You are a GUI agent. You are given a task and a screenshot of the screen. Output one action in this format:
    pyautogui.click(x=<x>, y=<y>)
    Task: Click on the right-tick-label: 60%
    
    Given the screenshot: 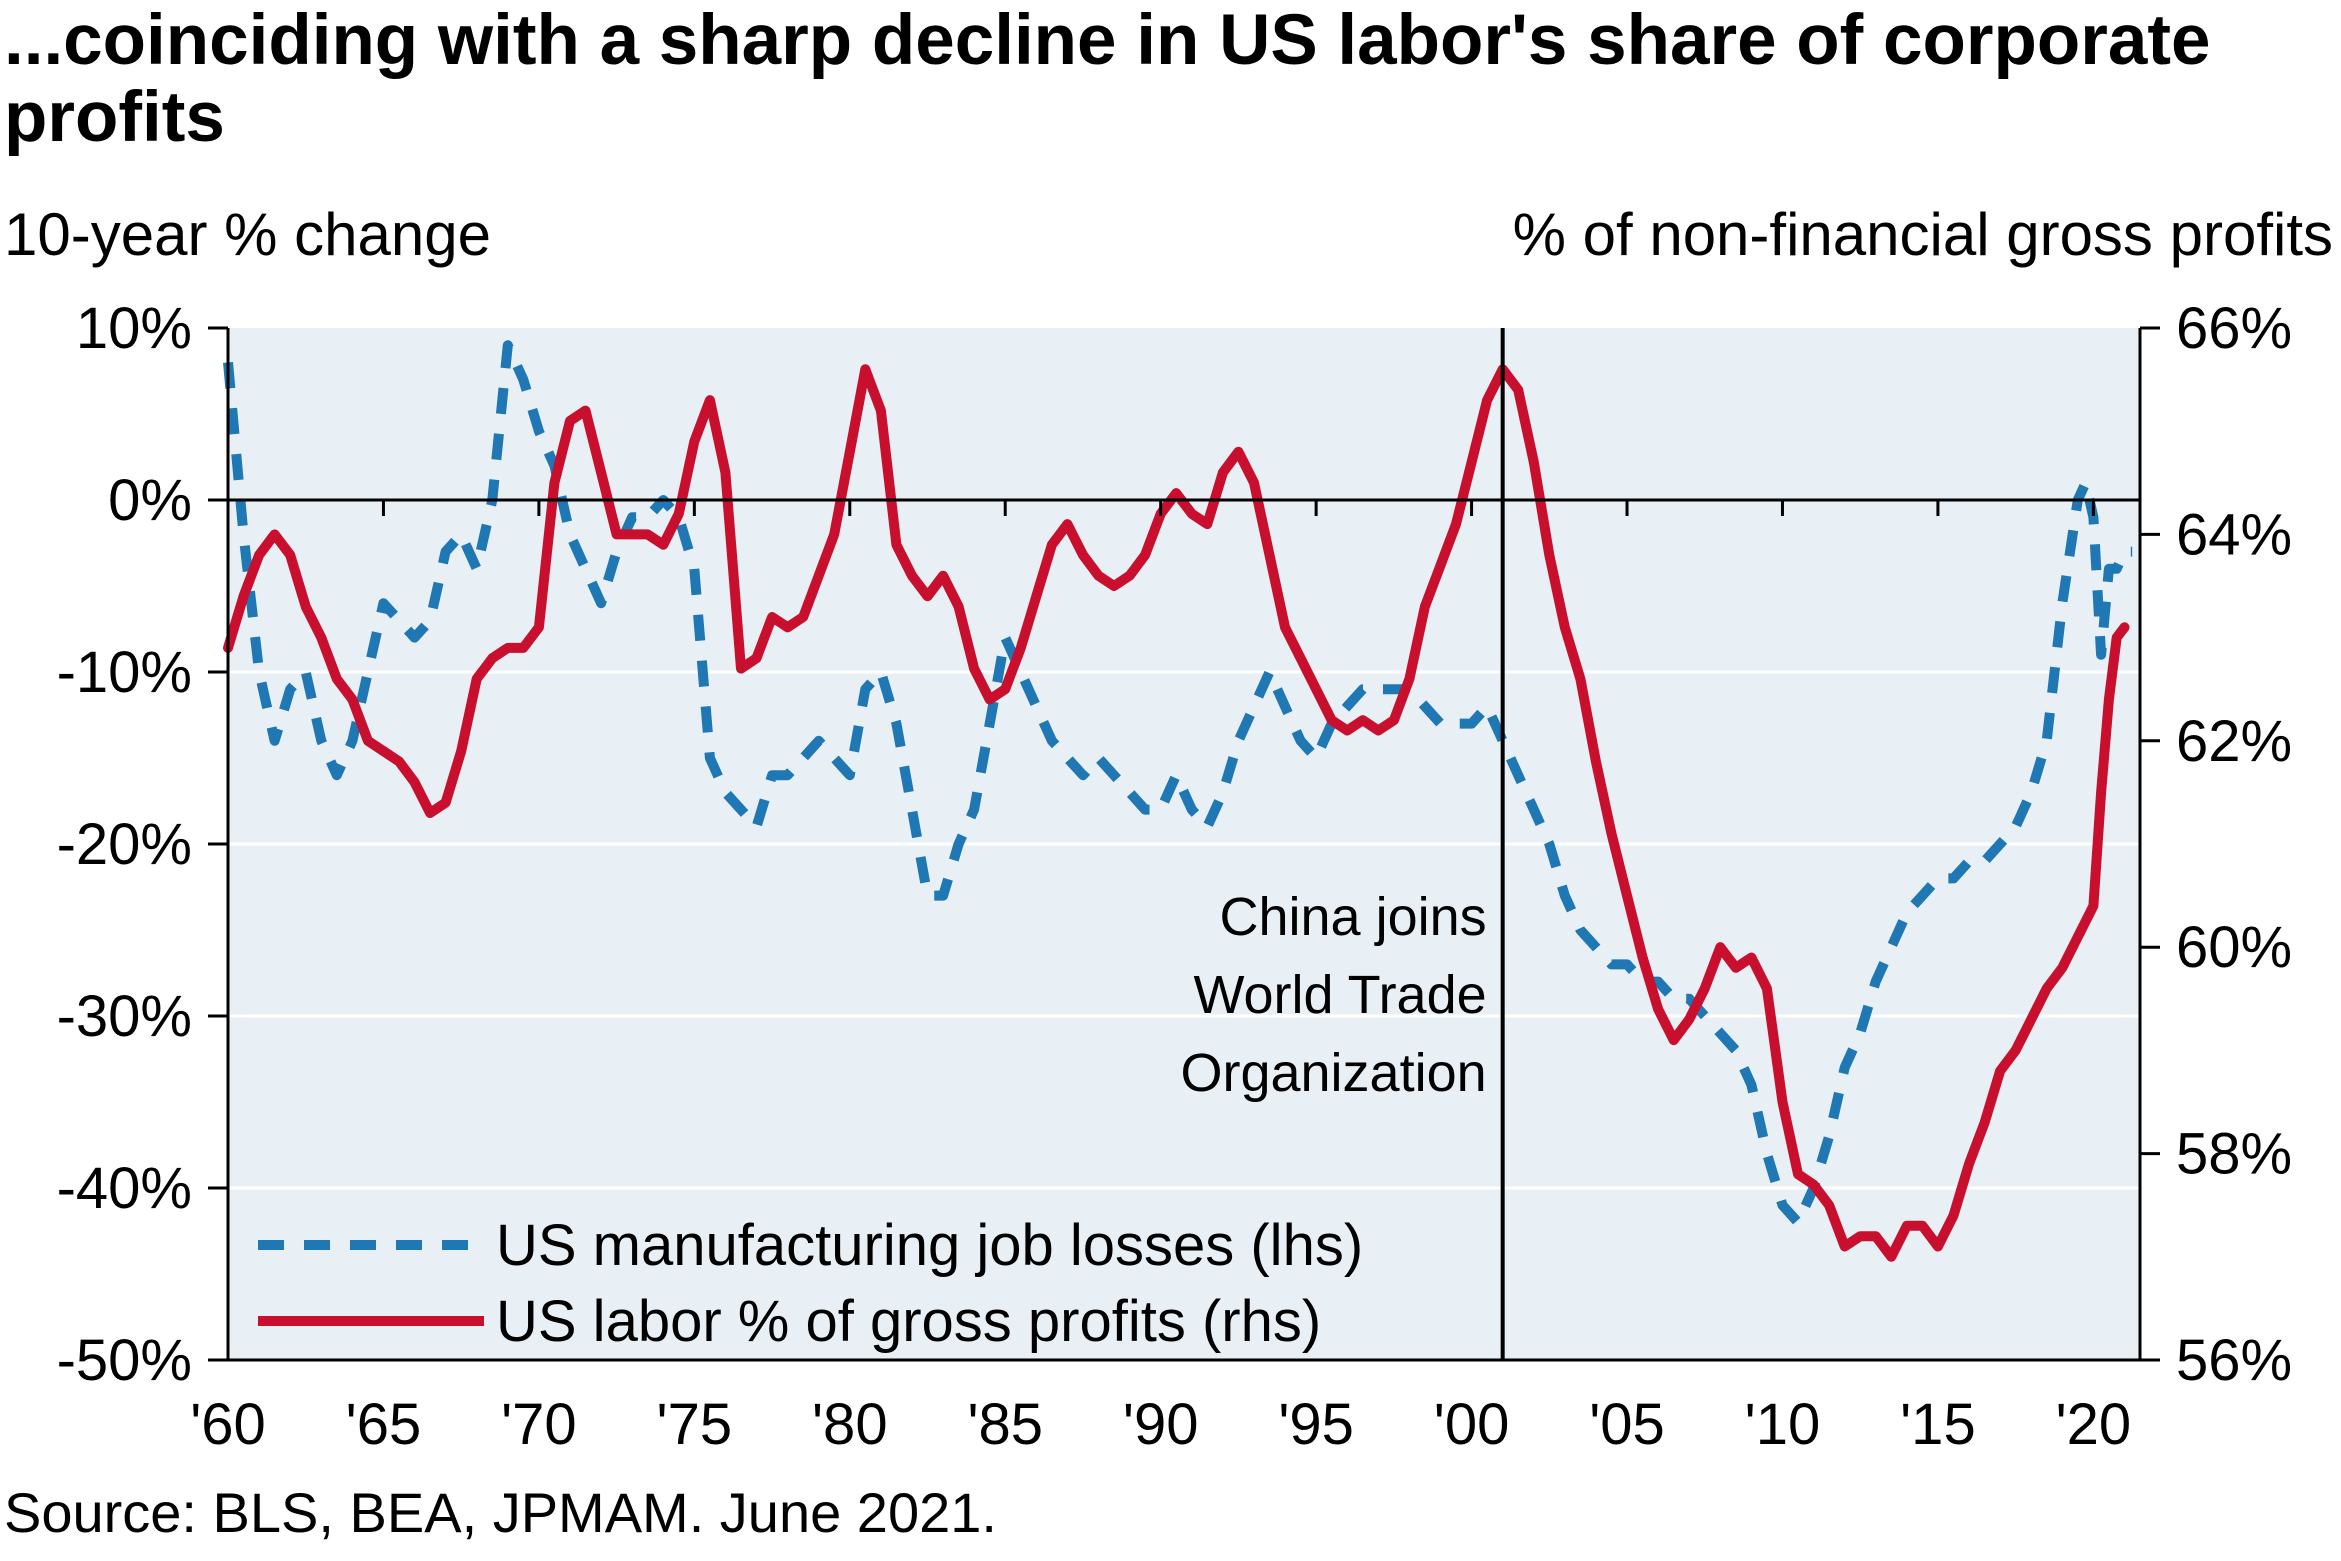 What is the action you would take?
    pyautogui.click(x=2234, y=947)
    